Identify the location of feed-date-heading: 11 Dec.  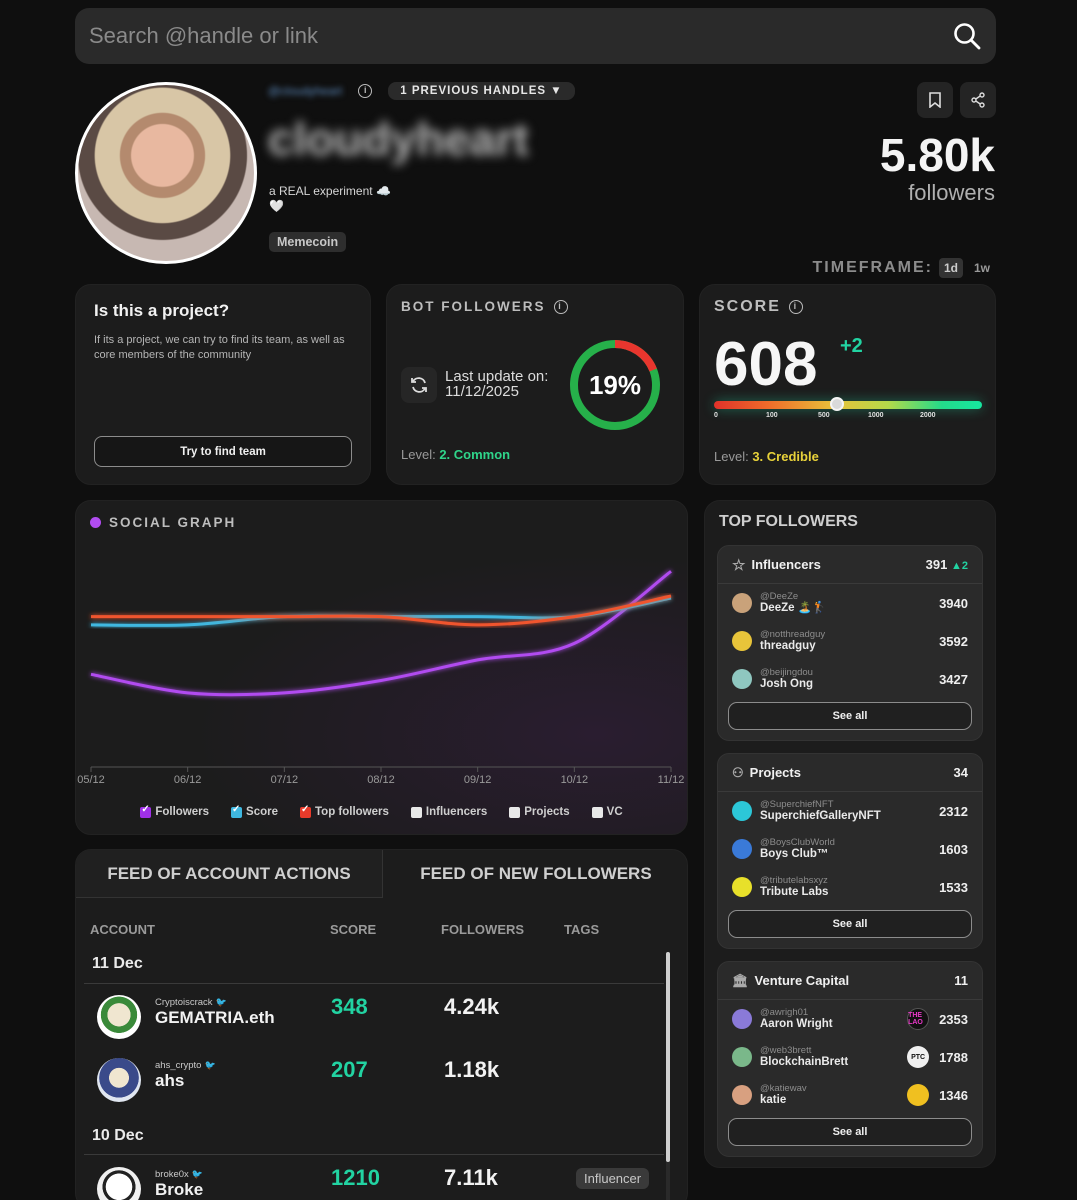
(117, 963).